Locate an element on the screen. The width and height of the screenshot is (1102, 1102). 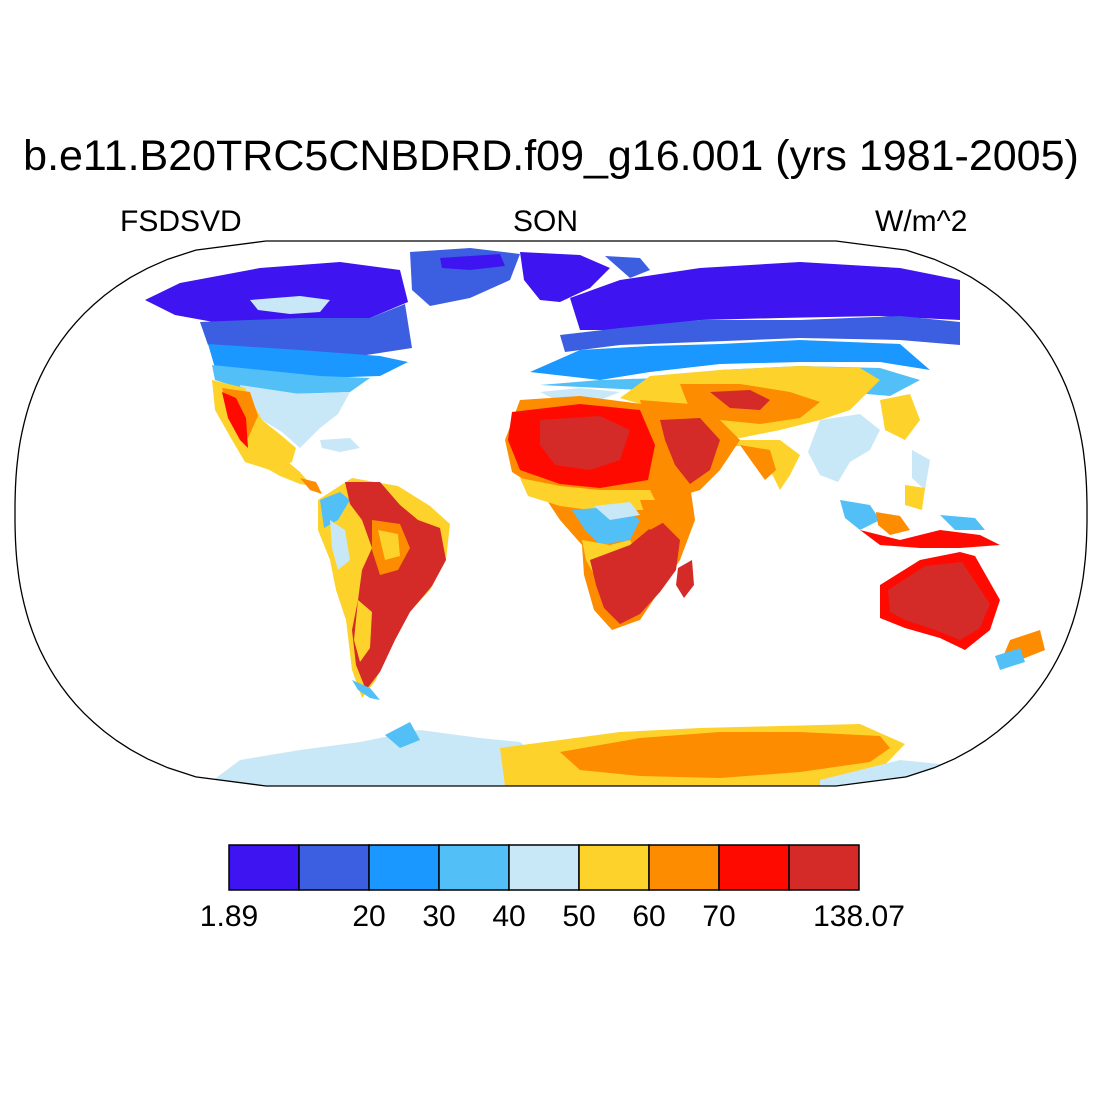
units-label: W/m^2 is located at coordinates (921, 221).